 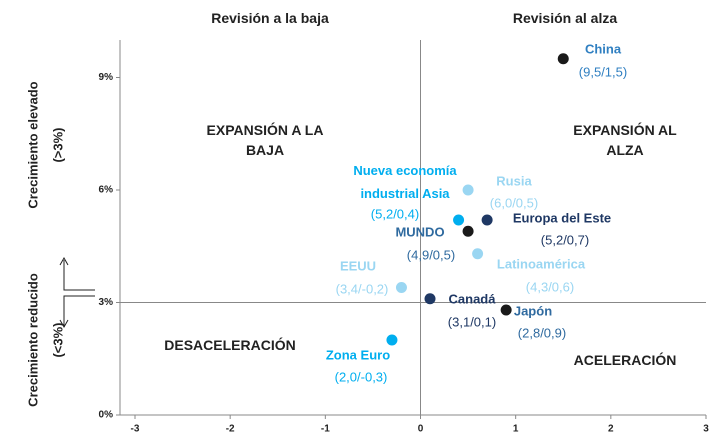 What do you see at coordinates (77, 292) in the screenshot?
I see `bracket` at bounding box center [77, 292].